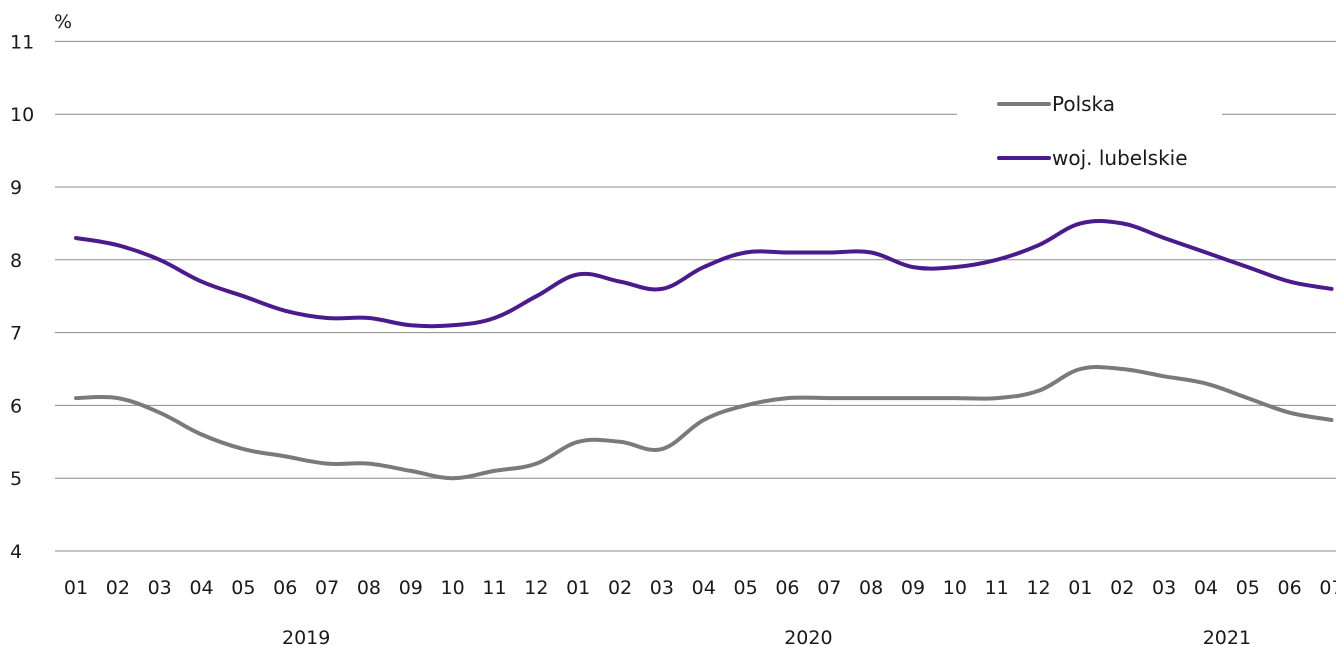  Describe the element at coordinates (766, 636) in the screenshot. I see `year-labels: 2019 2020 2021` at that location.